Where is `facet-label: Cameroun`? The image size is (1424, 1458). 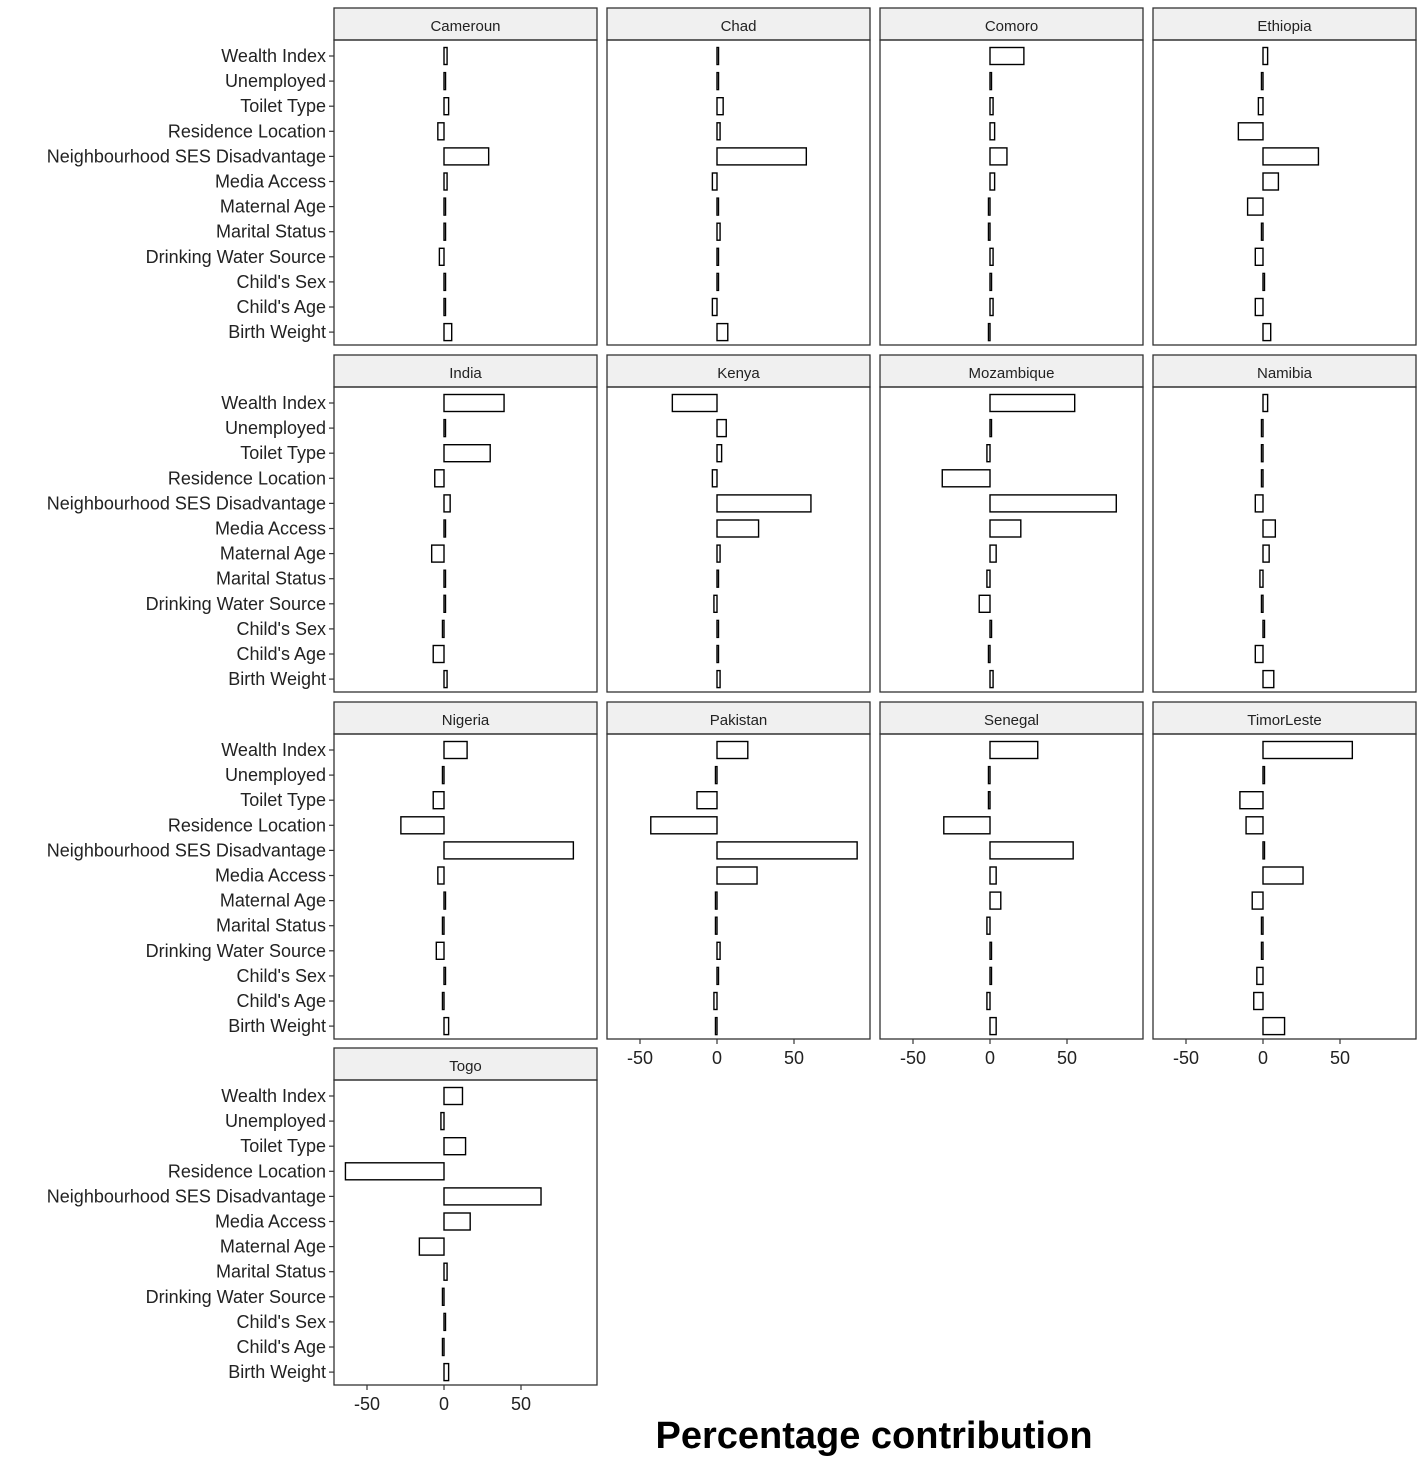
facet-label: Cameroun is located at coordinates (465, 26).